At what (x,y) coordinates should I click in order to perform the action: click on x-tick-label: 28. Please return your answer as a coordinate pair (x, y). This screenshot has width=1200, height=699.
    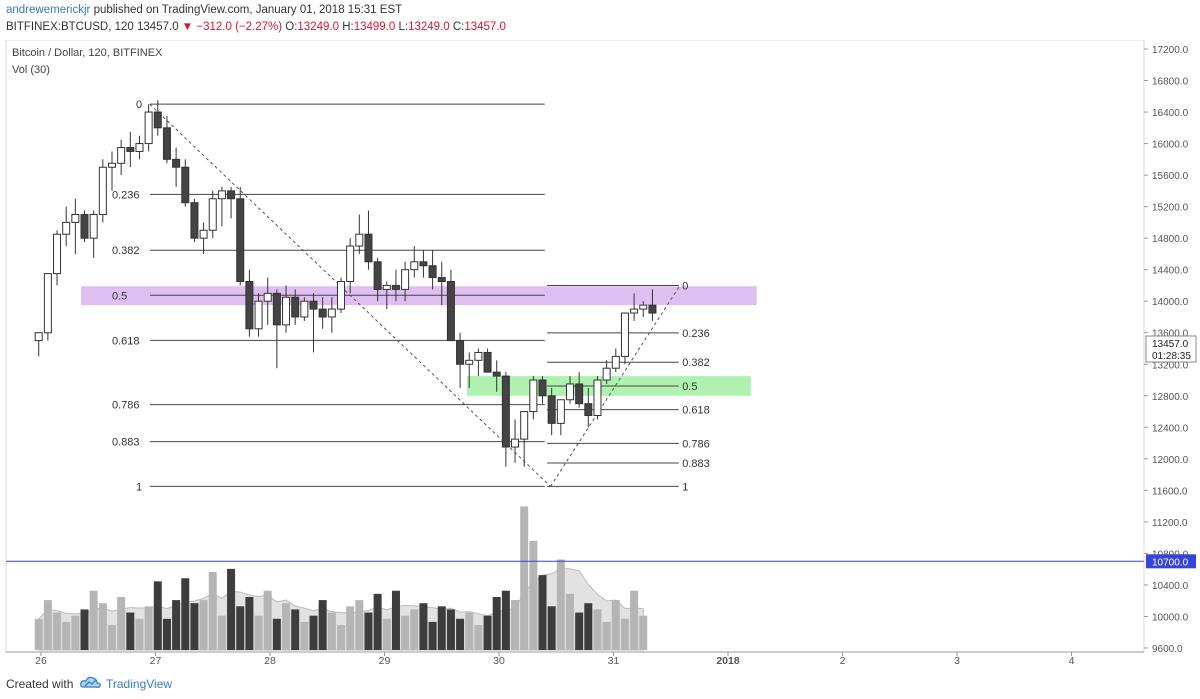
    Looking at the image, I should click on (270, 661).